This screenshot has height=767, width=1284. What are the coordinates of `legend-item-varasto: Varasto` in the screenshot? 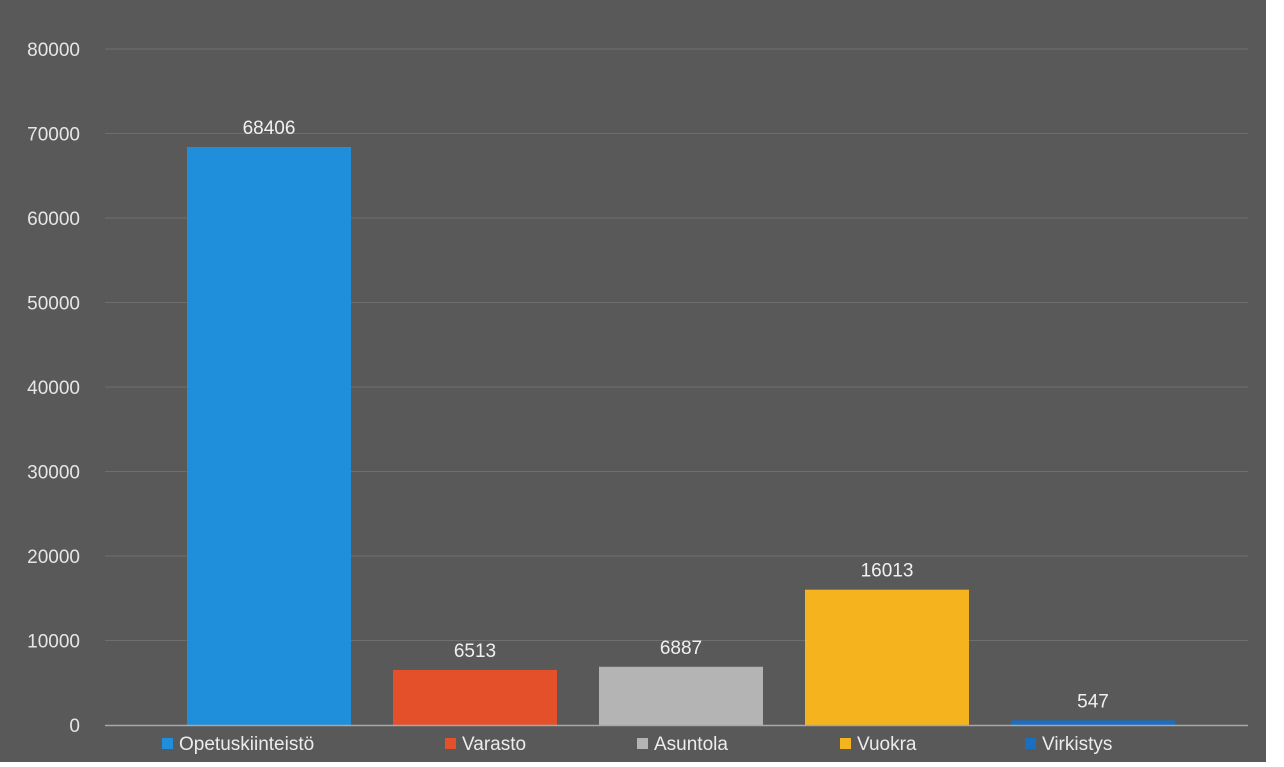 It's located at (485, 744).